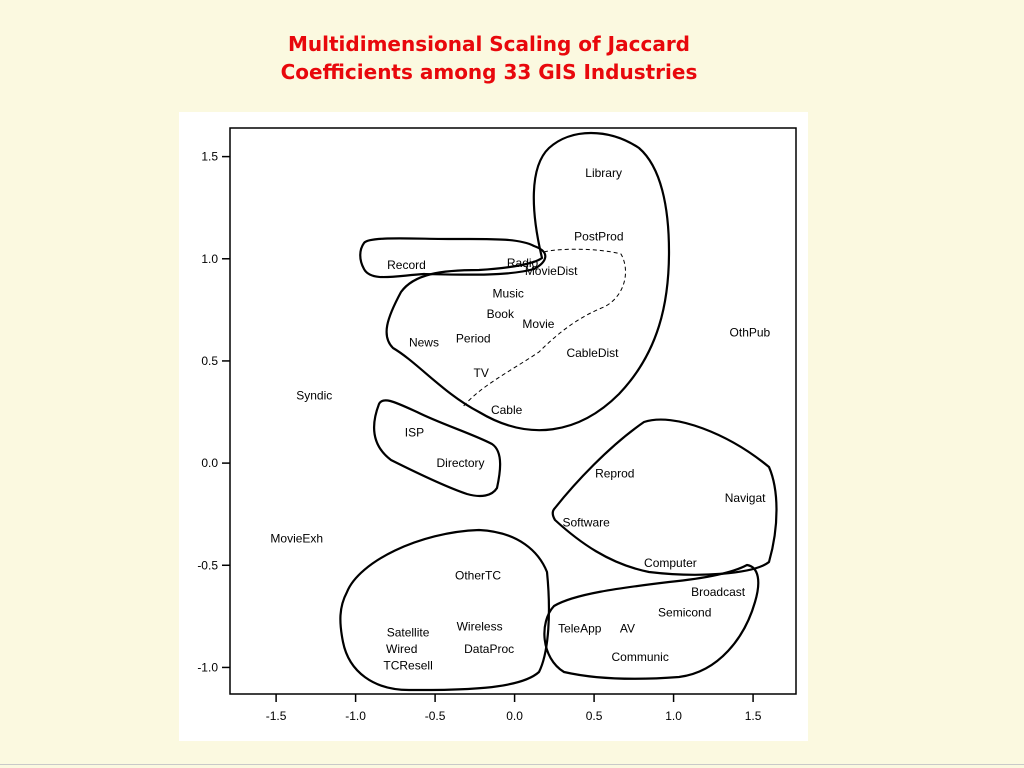 The height and width of the screenshot is (768, 1024). I want to click on point-label: CableDist, so click(592, 353).